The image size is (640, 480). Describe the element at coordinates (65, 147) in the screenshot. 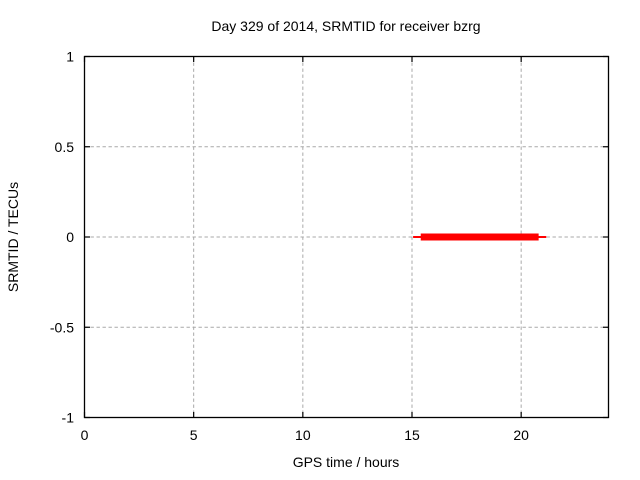

I see `y-tick-label: 0.5` at that location.